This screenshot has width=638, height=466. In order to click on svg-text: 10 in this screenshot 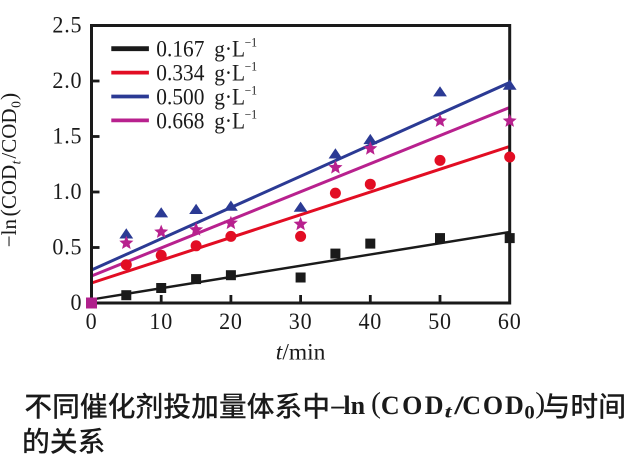, I will do `click(161, 321)`.